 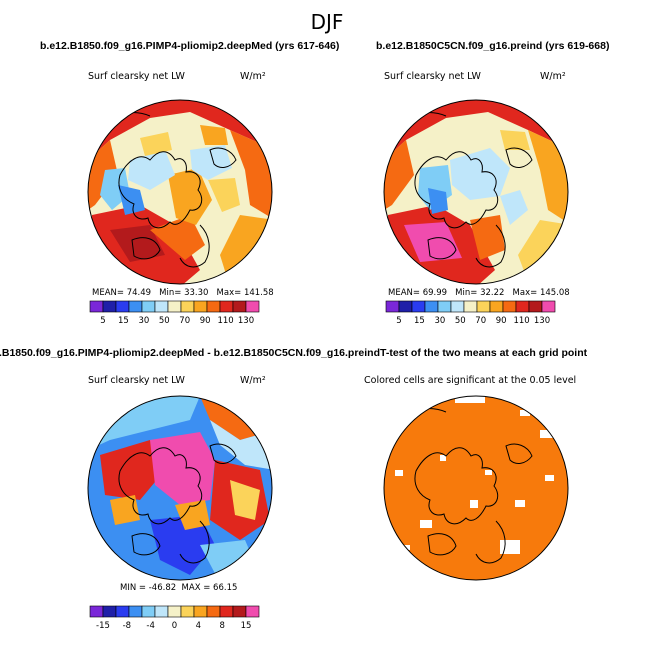 What do you see at coordinates (133, 588) in the screenshot?
I see `panel3-min-label: MIN =` at bounding box center [133, 588].